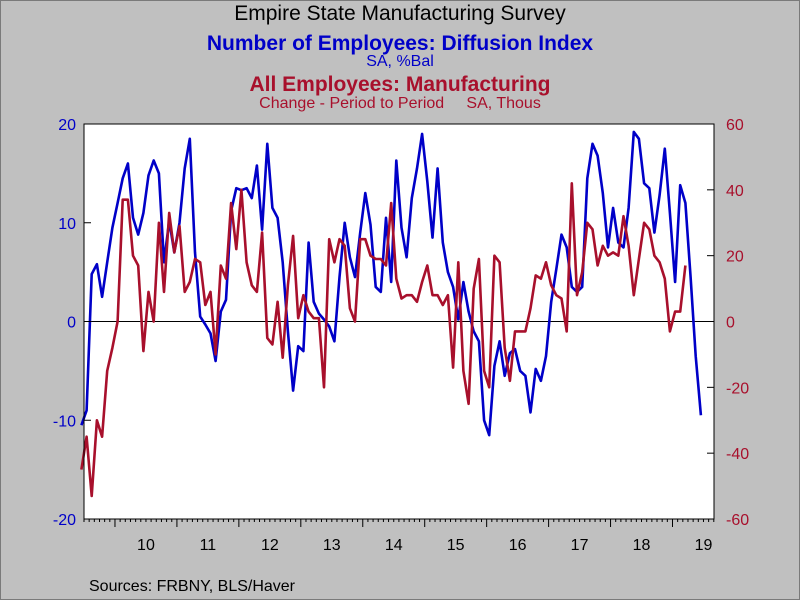 The height and width of the screenshot is (600, 800). What do you see at coordinates (642, 545) in the screenshot?
I see `x-tick-label: 18` at bounding box center [642, 545].